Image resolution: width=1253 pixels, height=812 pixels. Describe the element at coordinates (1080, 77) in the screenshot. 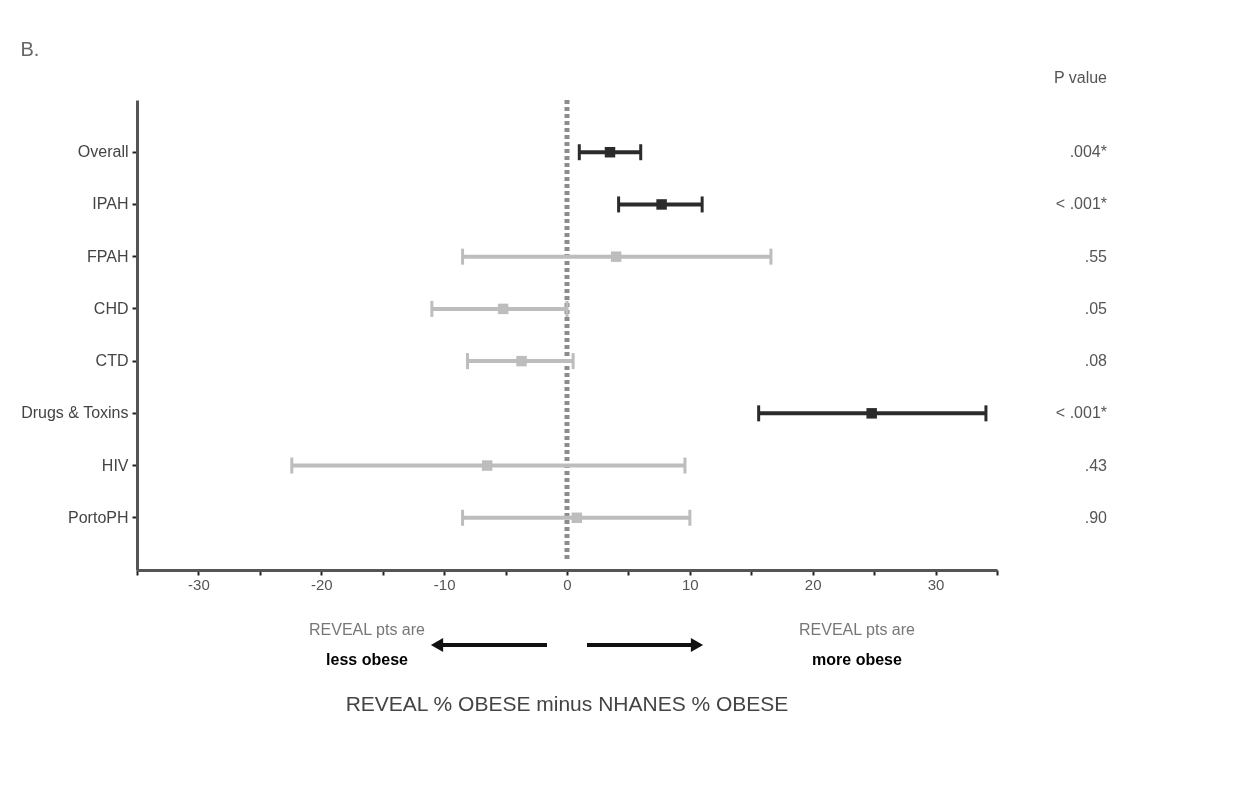

I see `text: P value` at that location.